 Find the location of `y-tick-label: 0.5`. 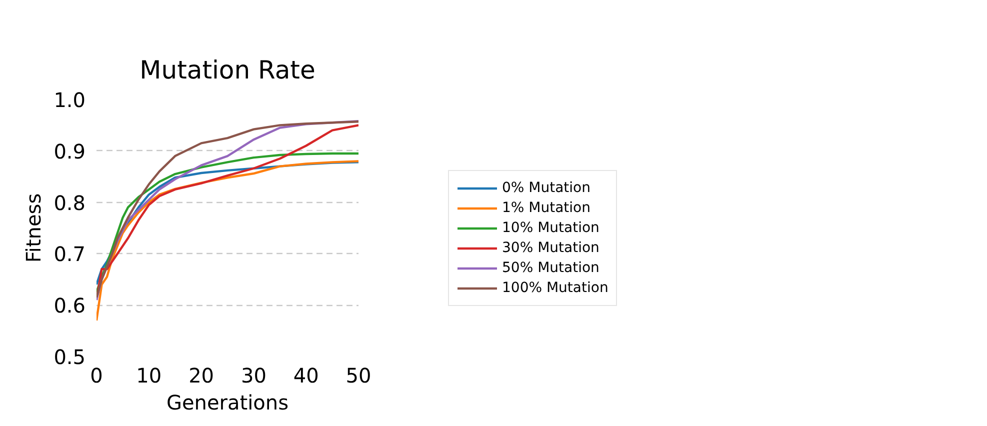

y-tick-label: 0.5 is located at coordinates (70, 357).